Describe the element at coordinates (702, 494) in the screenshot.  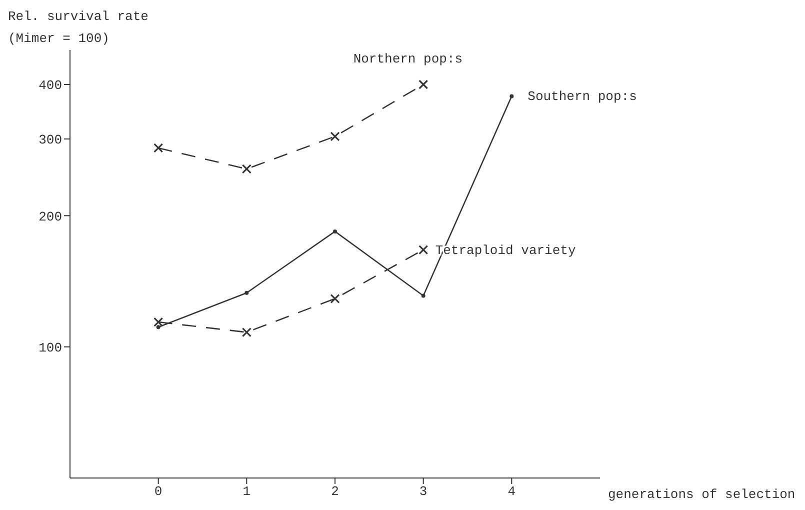
I see `x-axis-title: generations of selection` at that location.